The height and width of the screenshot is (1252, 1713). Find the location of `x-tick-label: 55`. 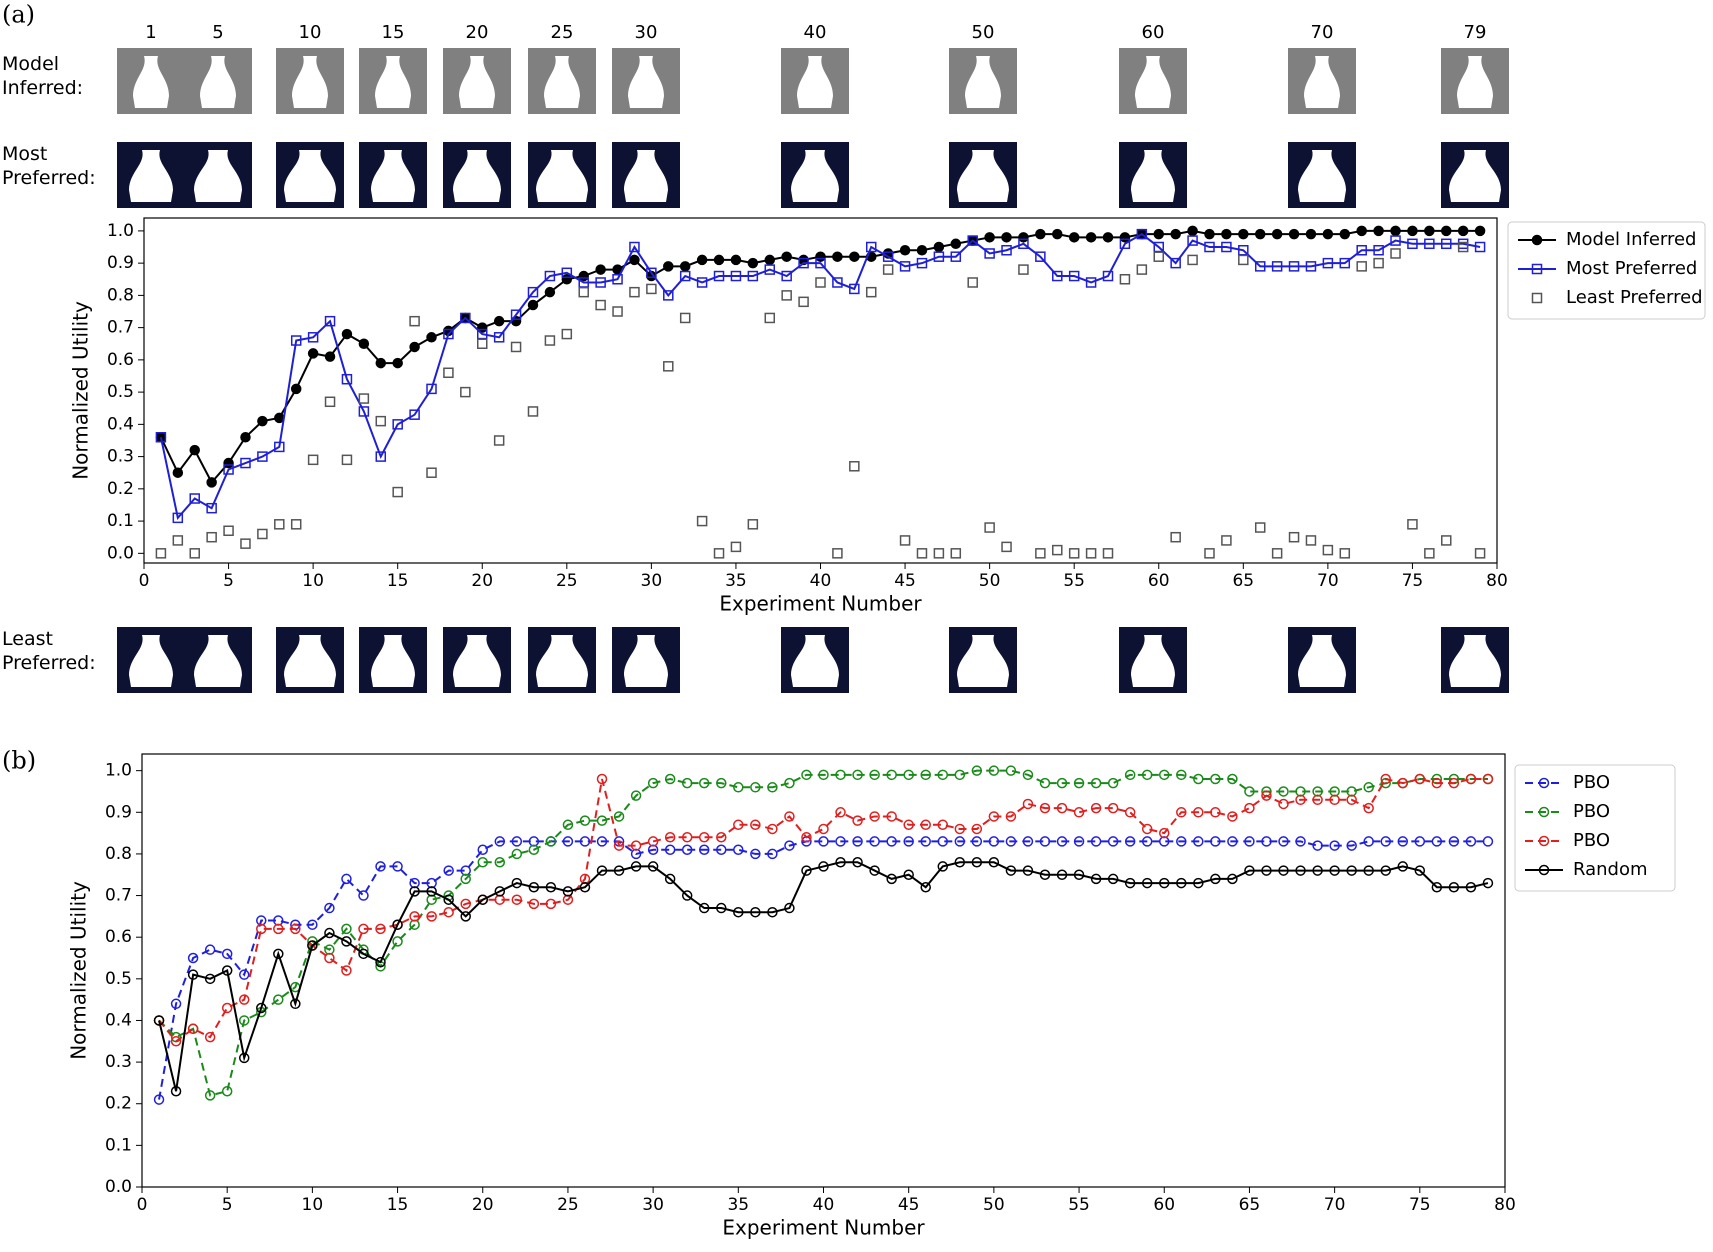

x-tick-label: 55 is located at coordinates (1079, 1205).